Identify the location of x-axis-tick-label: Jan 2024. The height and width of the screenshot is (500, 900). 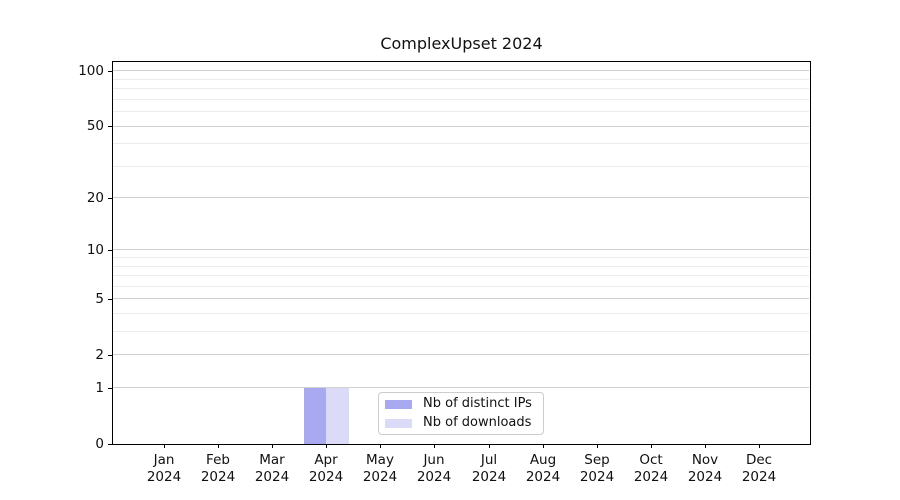
(164, 469).